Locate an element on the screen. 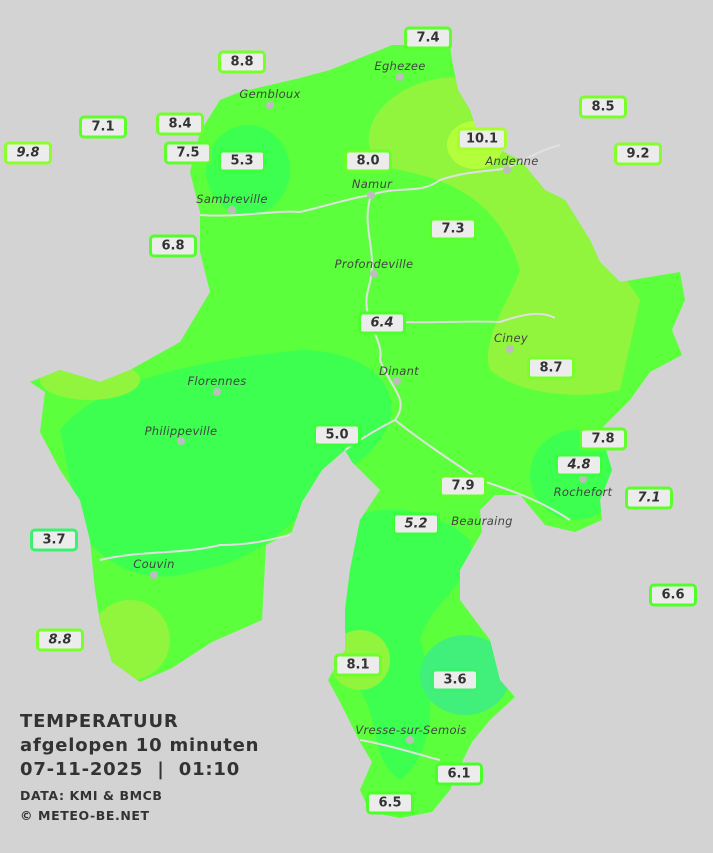  station-badge: 6.5 is located at coordinates (390, 803).